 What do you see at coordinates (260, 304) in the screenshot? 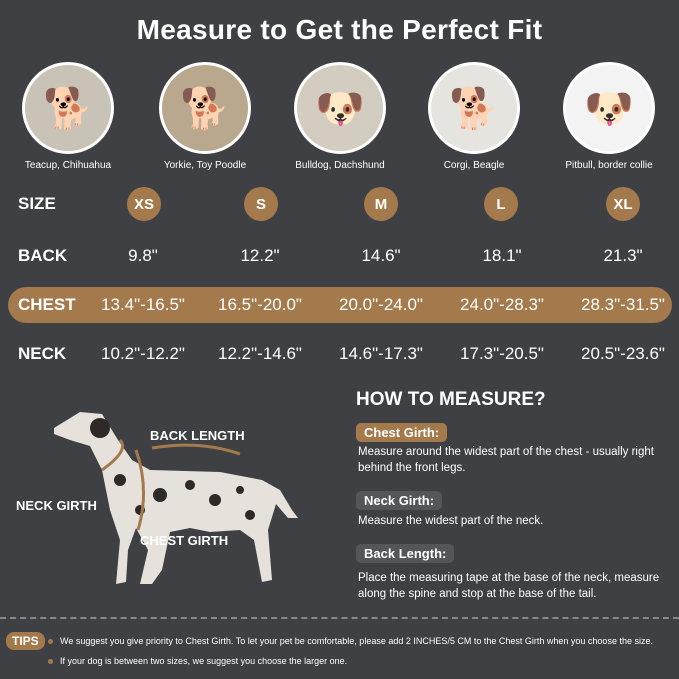
I see `chest-value: 16.5"-20.0"` at bounding box center [260, 304].